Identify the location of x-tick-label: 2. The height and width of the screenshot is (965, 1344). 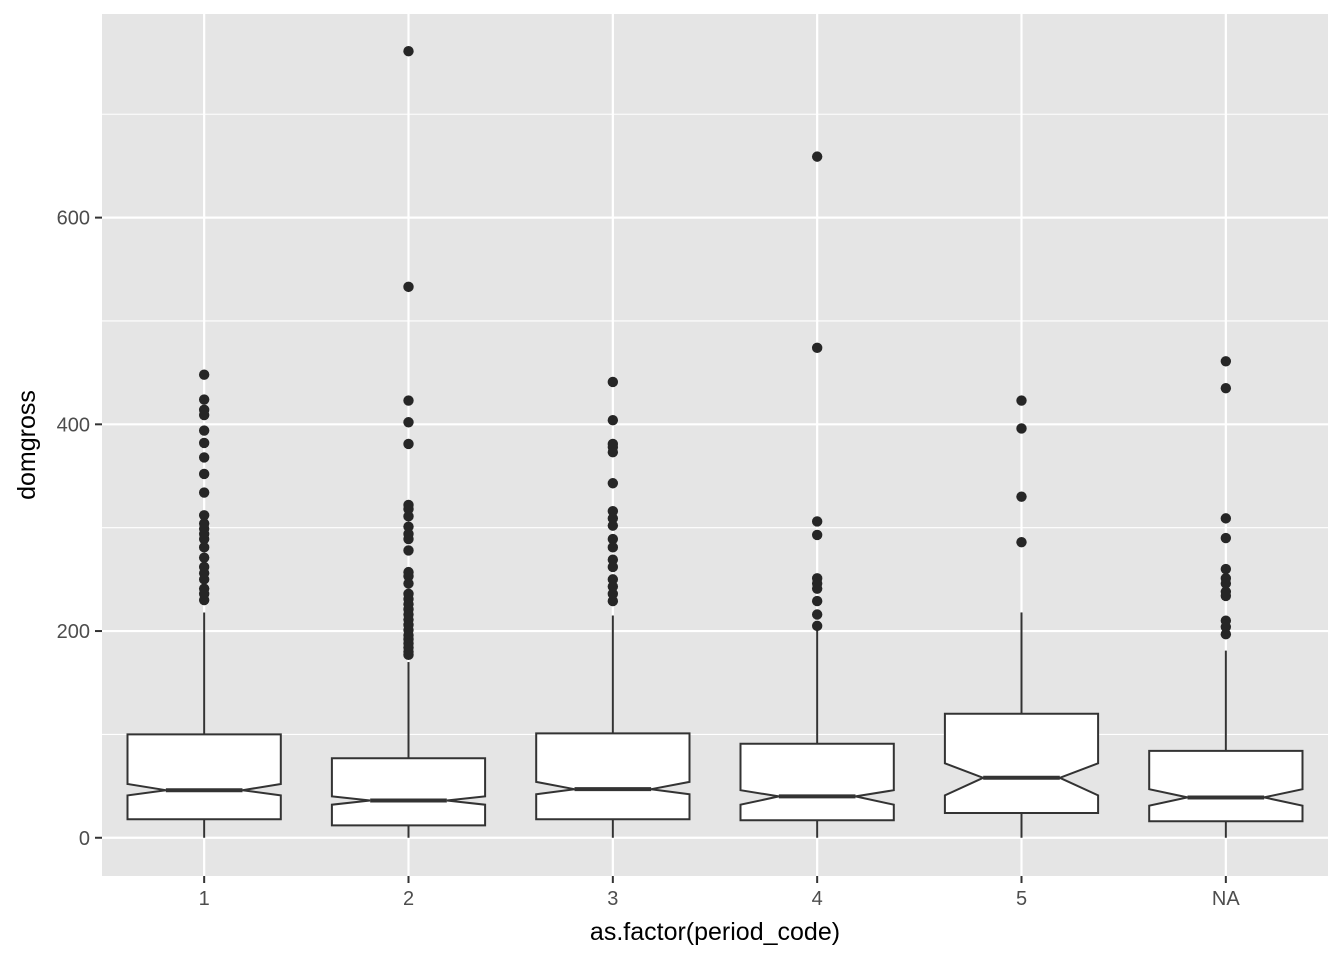
(408, 899).